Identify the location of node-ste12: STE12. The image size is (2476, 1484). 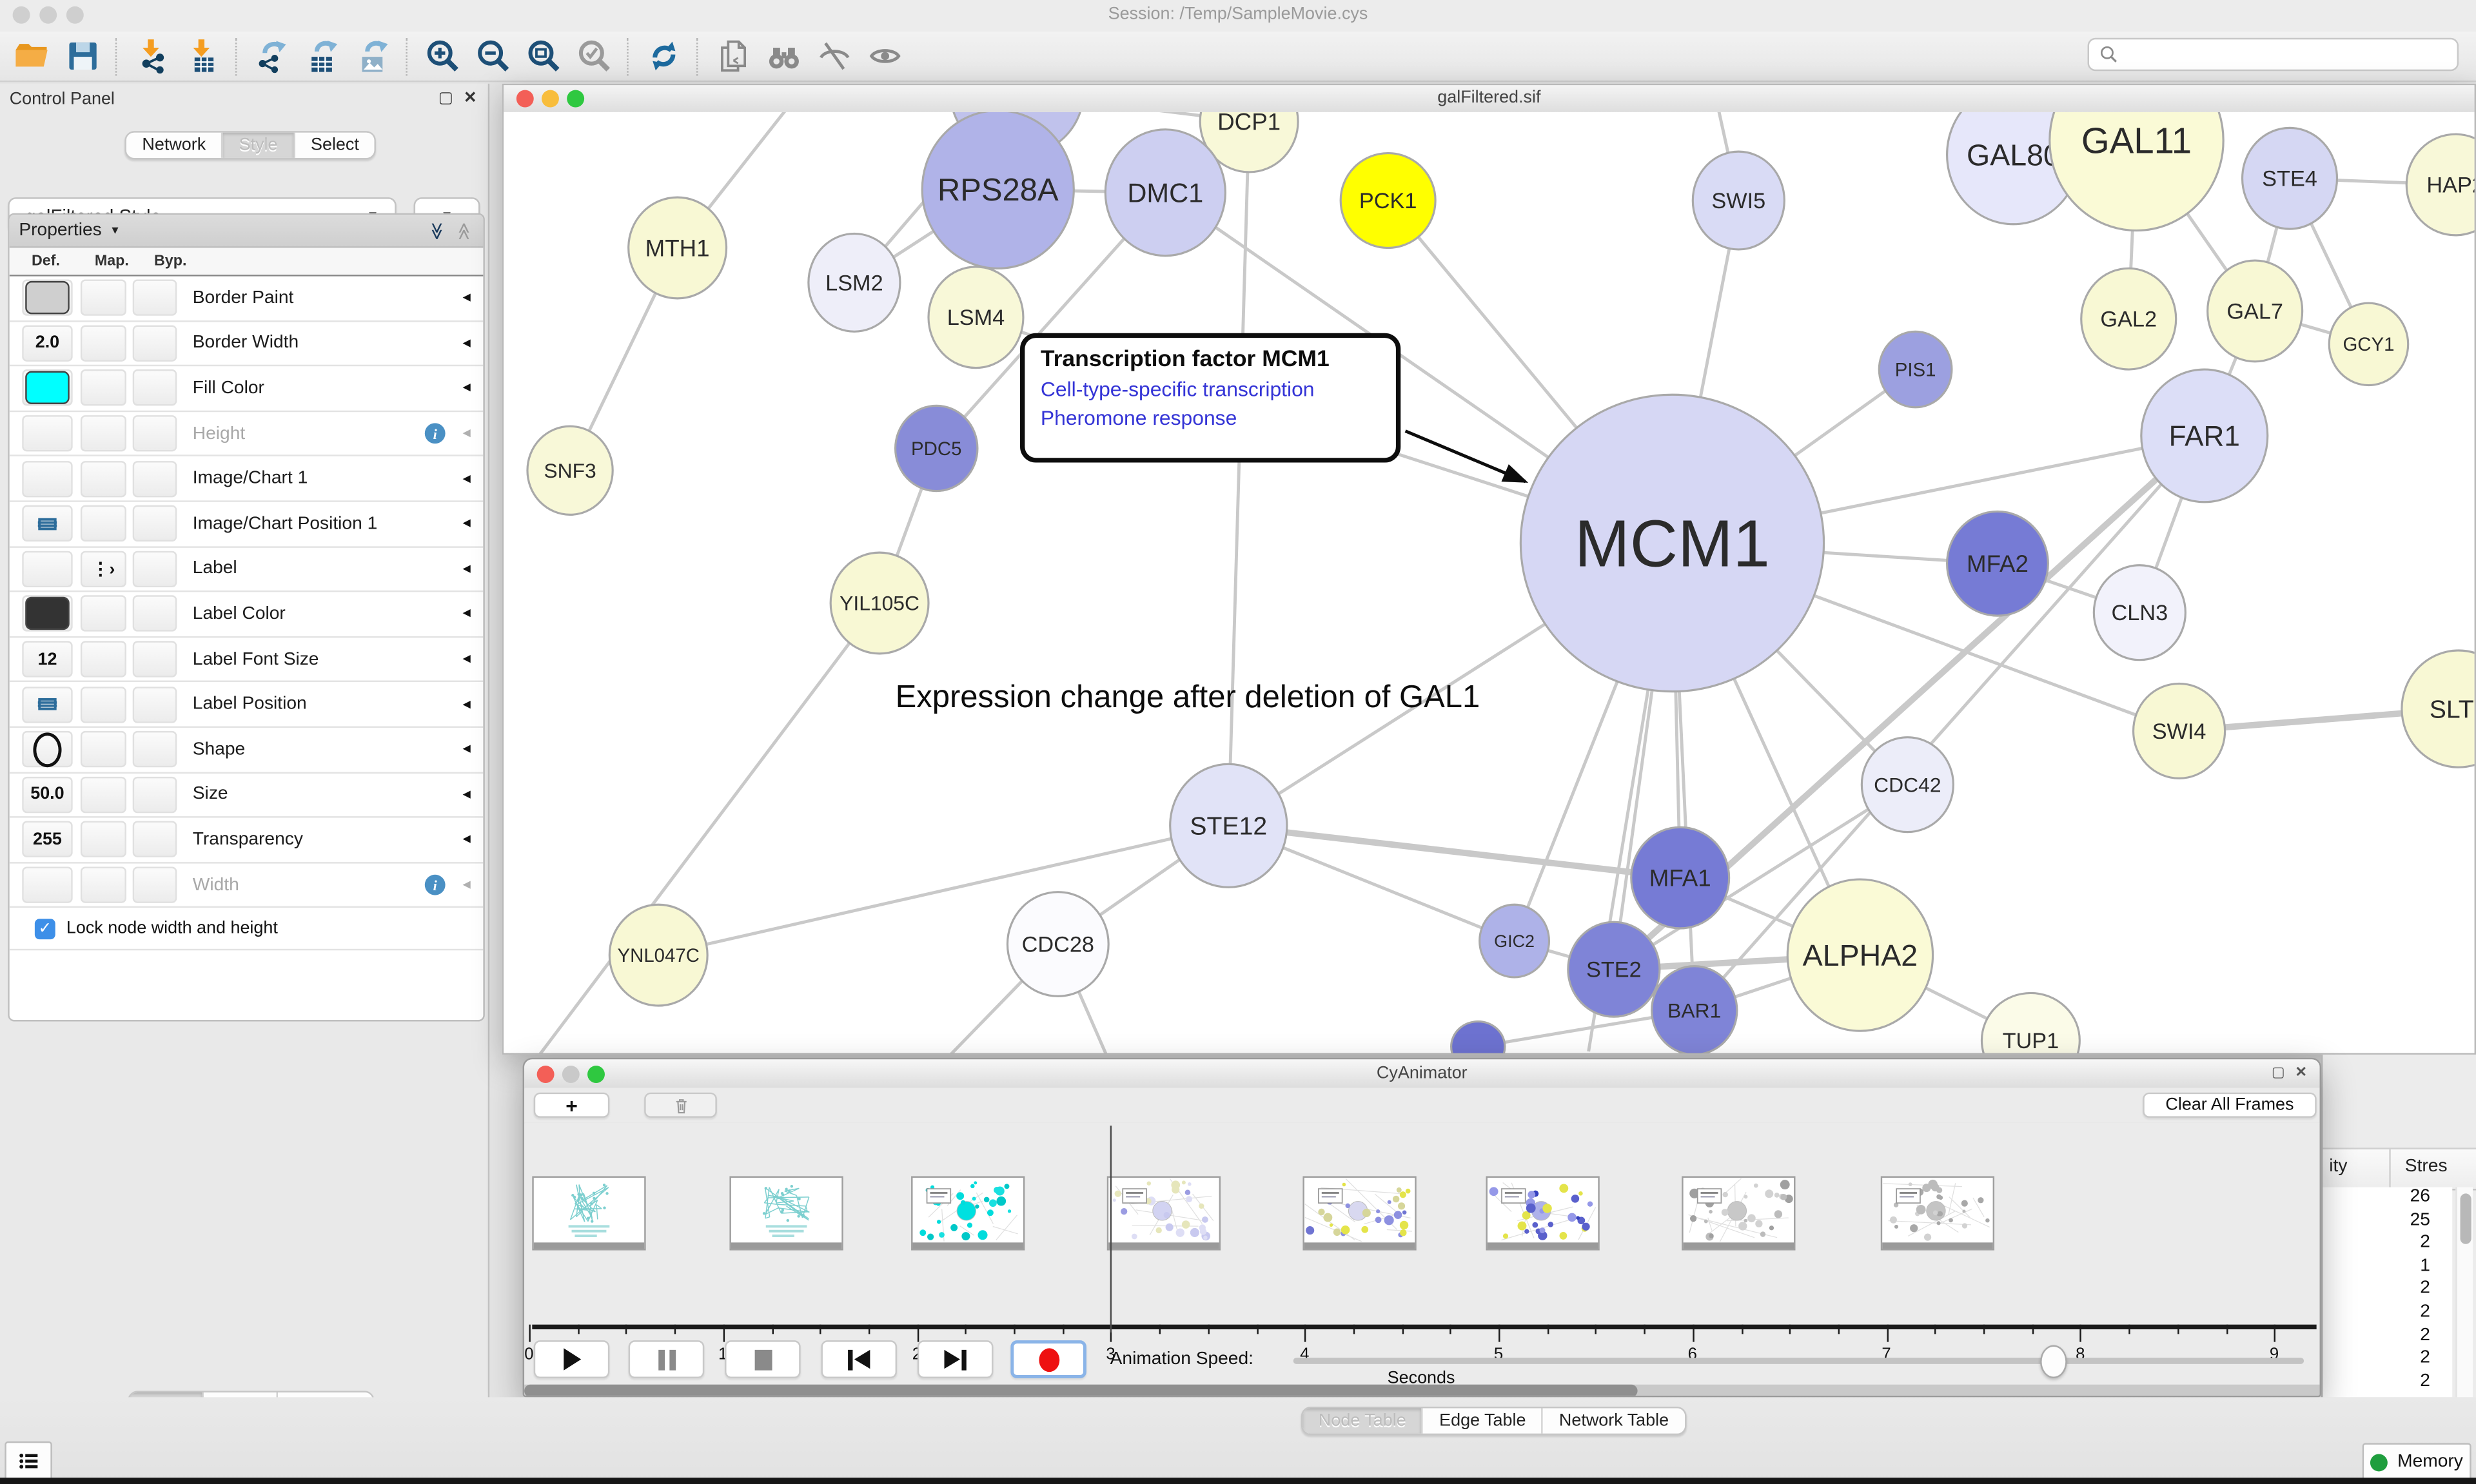
(1228, 825).